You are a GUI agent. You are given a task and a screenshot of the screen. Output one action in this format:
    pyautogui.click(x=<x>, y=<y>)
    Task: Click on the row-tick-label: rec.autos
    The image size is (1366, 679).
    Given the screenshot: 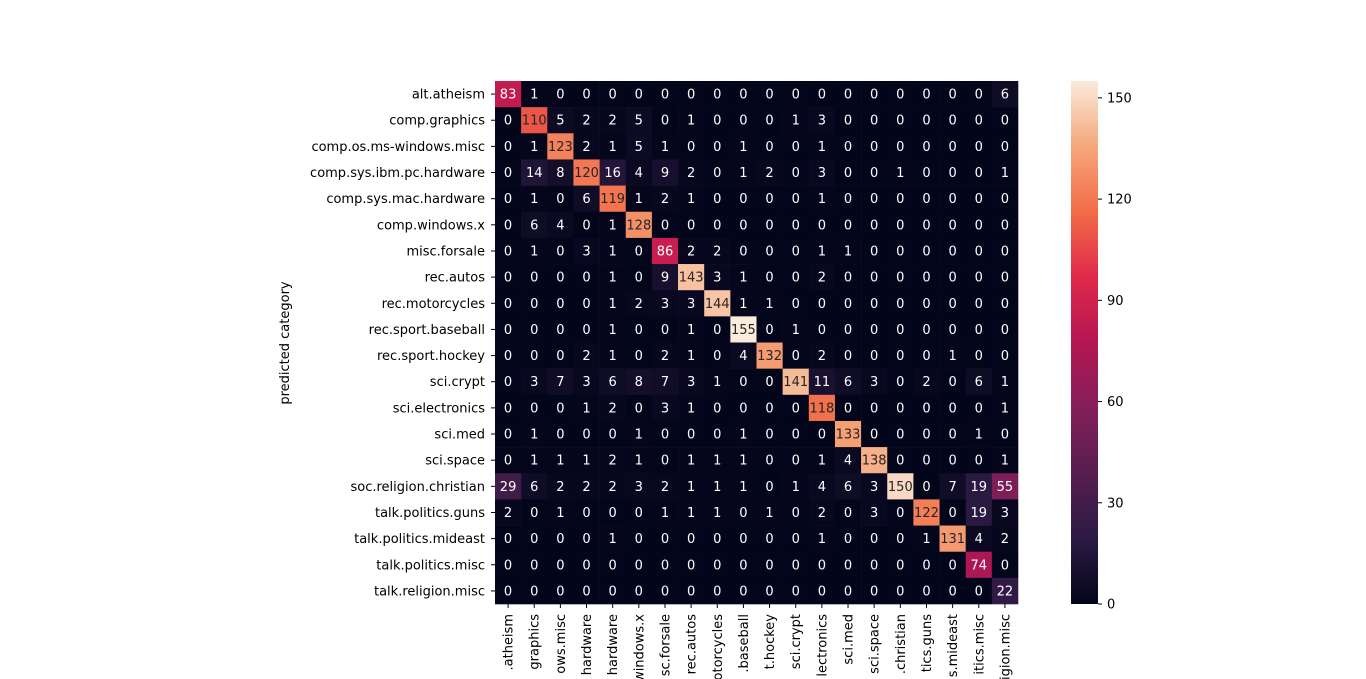 What is the action you would take?
    pyautogui.click(x=455, y=278)
    